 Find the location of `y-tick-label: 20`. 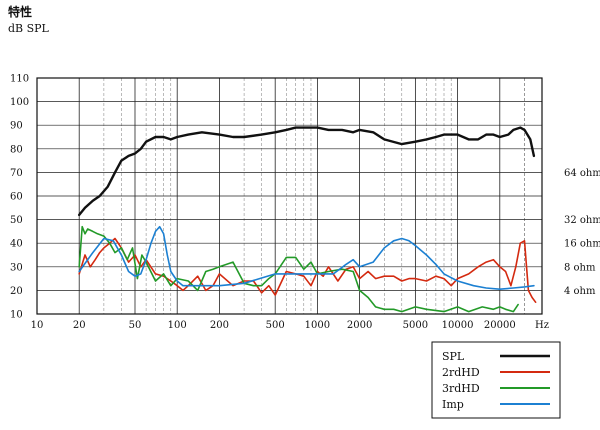

y-tick-label: 20 is located at coordinates (16, 291).